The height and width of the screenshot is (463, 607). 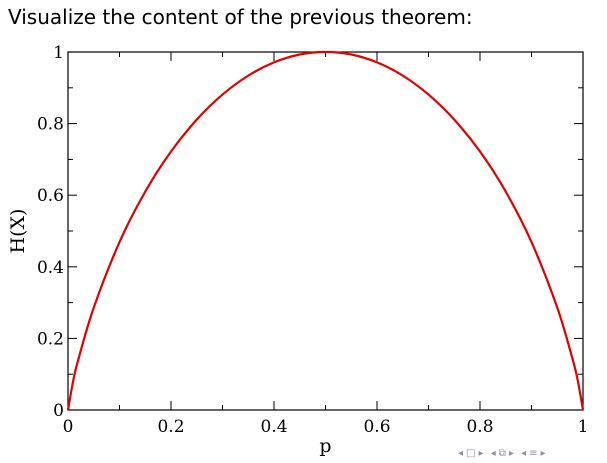 What do you see at coordinates (50, 339) in the screenshot?
I see `y-tick-label: 0.2` at bounding box center [50, 339].